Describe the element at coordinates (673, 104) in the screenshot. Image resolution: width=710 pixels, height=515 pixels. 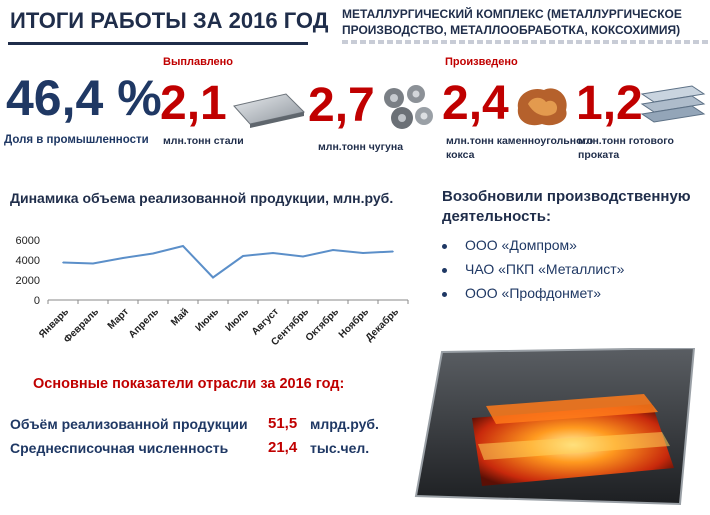
I see `rolled-pipes-image` at that location.